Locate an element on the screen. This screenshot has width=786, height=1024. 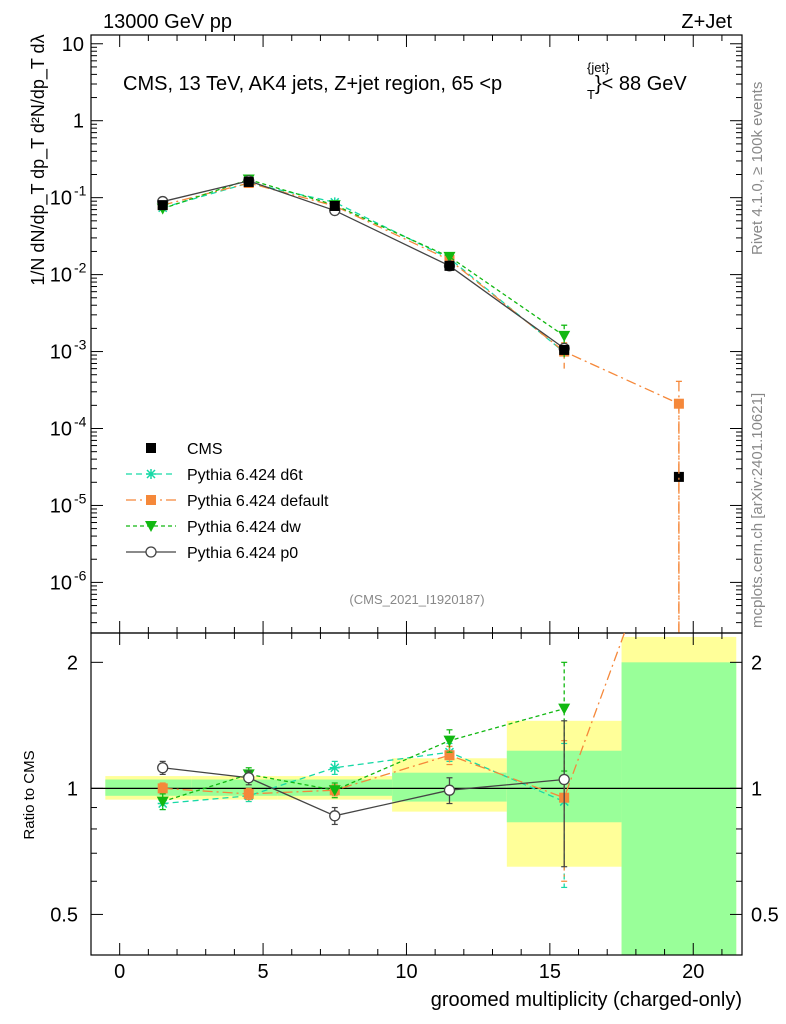
ratio-y-tick-label-right: 2 is located at coordinates (756, 663).